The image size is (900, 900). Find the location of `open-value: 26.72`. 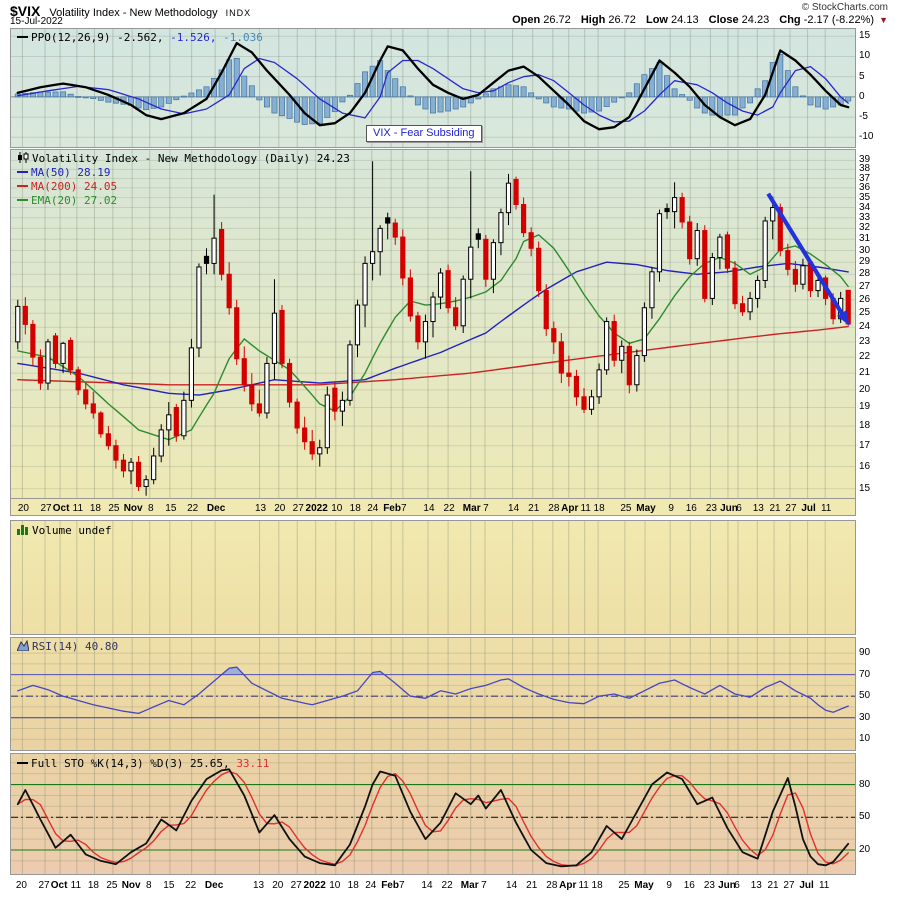

open-value: 26.72 is located at coordinates (557, 20).